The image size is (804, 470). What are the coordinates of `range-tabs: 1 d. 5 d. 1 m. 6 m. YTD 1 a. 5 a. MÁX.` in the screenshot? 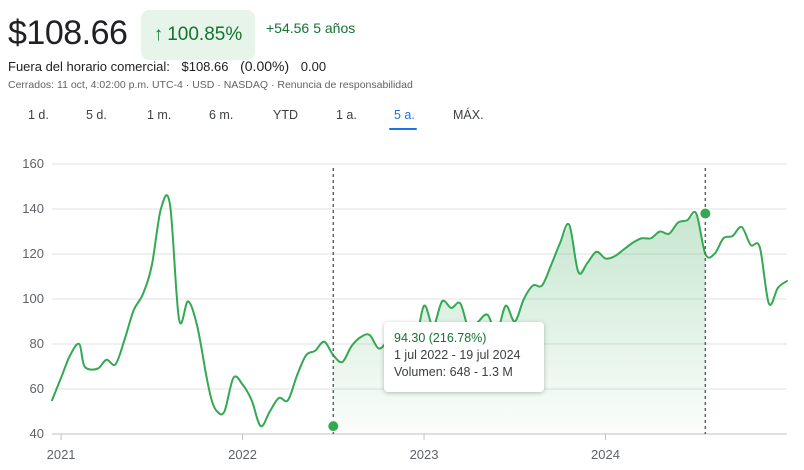 It's located at (260, 120).